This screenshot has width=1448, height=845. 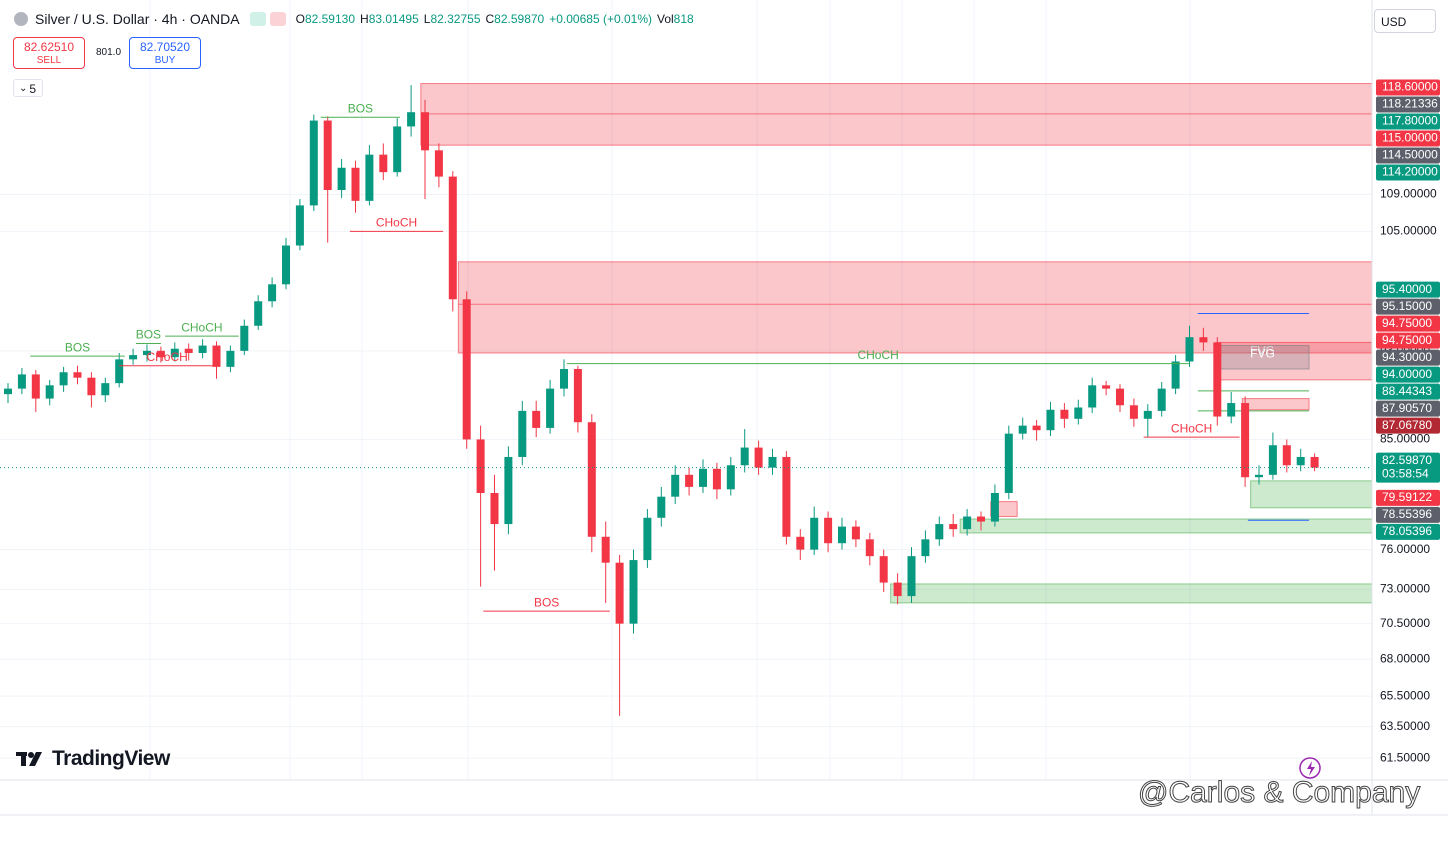 What do you see at coordinates (23, 88) in the screenshot?
I see `chevron: ⌄` at bounding box center [23, 88].